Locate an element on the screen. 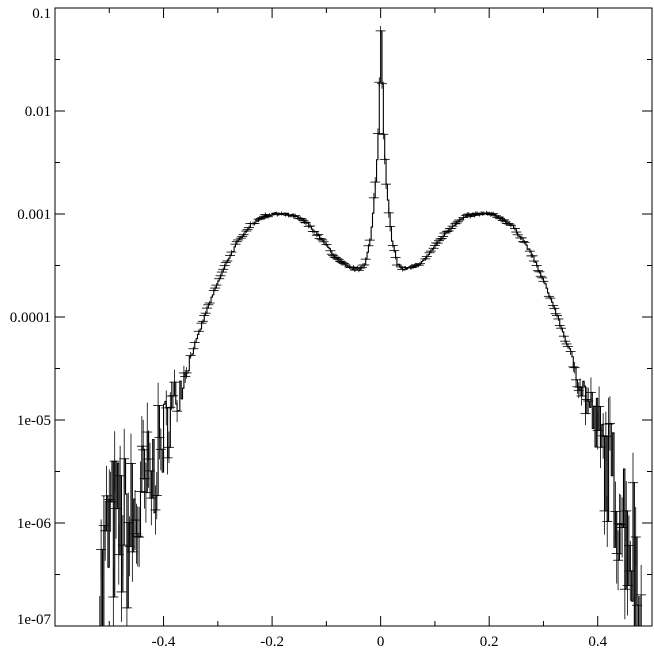  x-tick-label: 0 is located at coordinates (381, 642).